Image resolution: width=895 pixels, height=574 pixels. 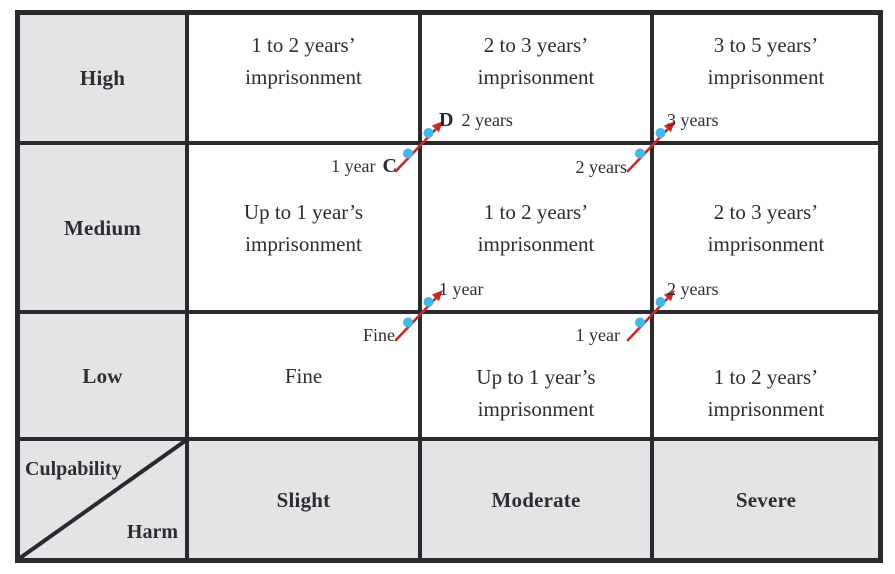 I want to click on annotation-arrow1-to-label: 2 years, so click(x=487, y=120).